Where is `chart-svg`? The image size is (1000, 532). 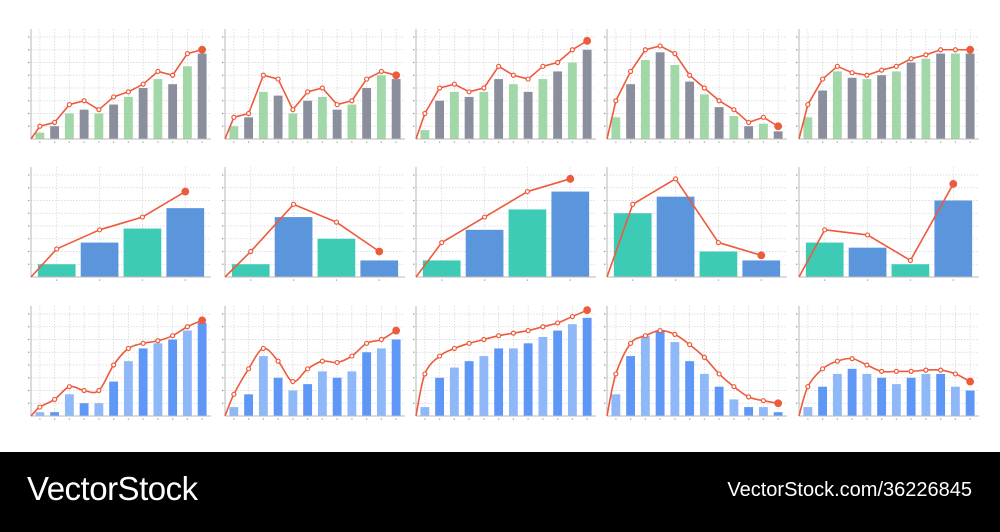 chart-svg is located at coordinates (695, 363).